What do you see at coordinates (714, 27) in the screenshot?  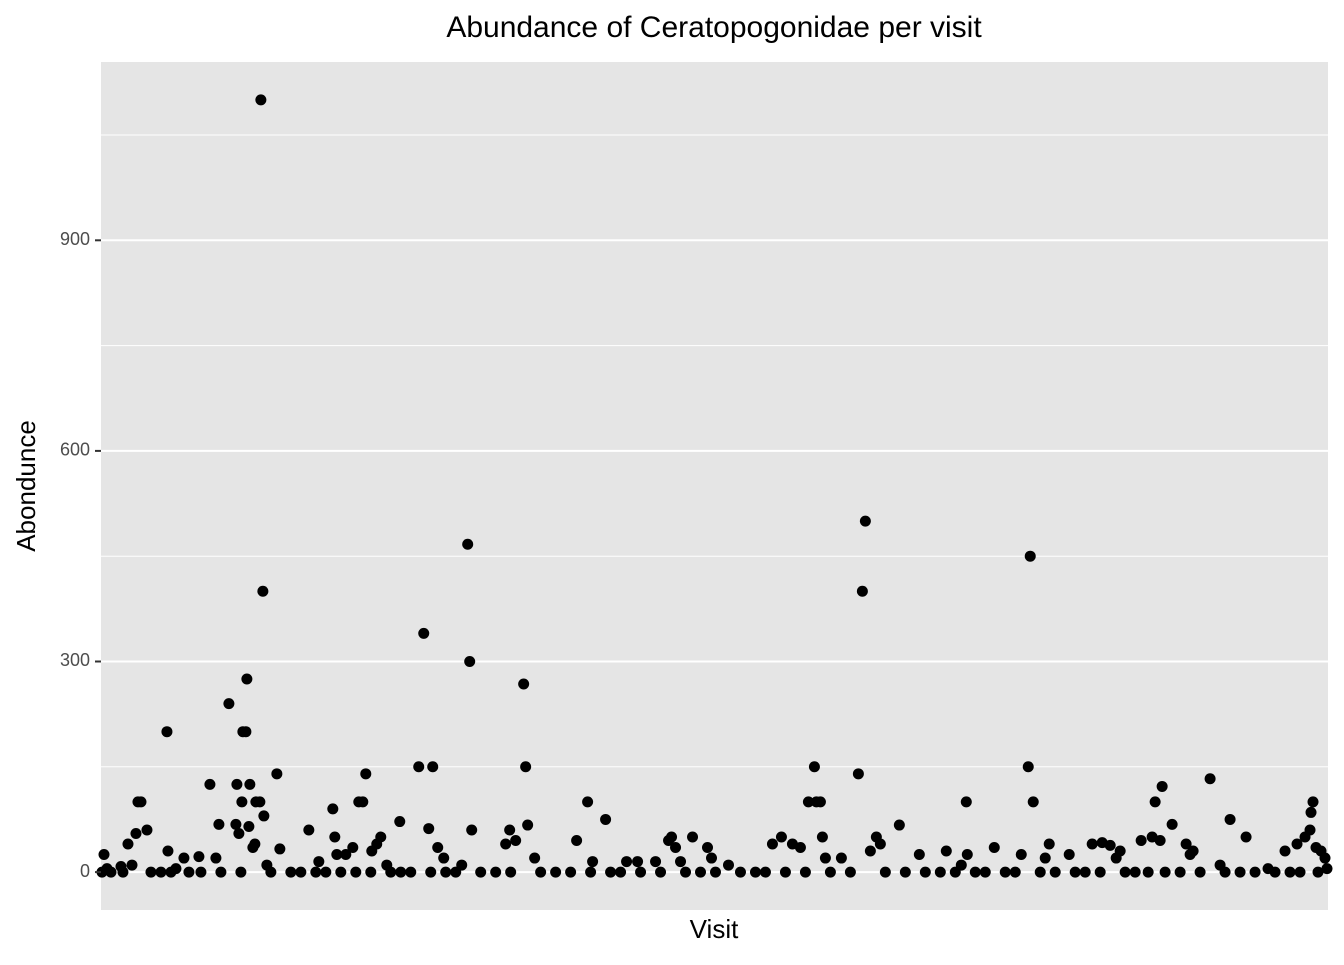 I see `chart-title: Abundance of Ceratopogonidae per visit` at bounding box center [714, 27].